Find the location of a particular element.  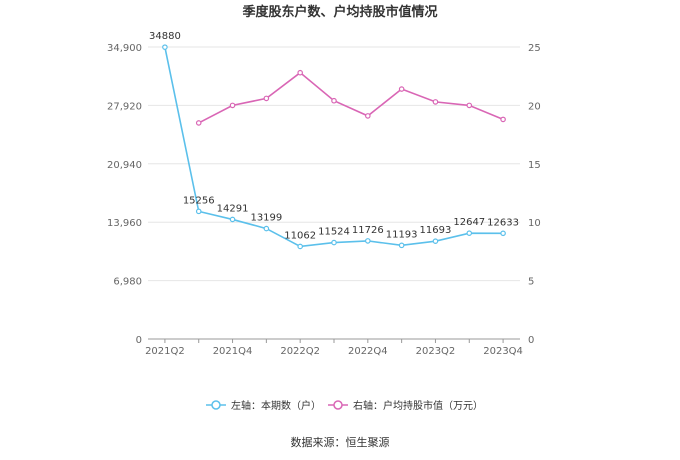

data-label: 11062 is located at coordinates (300, 235).